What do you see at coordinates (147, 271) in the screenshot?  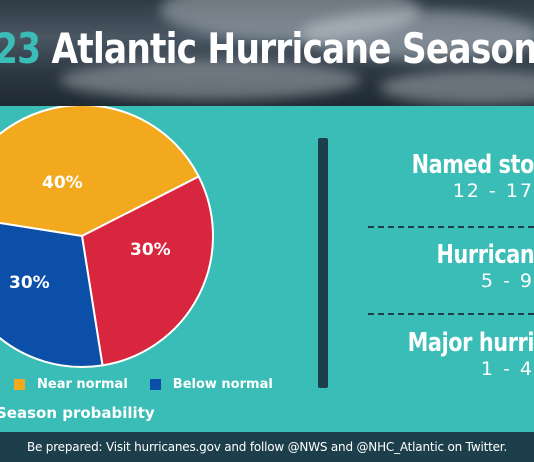 I see `pie-slice-near-normal` at bounding box center [147, 271].